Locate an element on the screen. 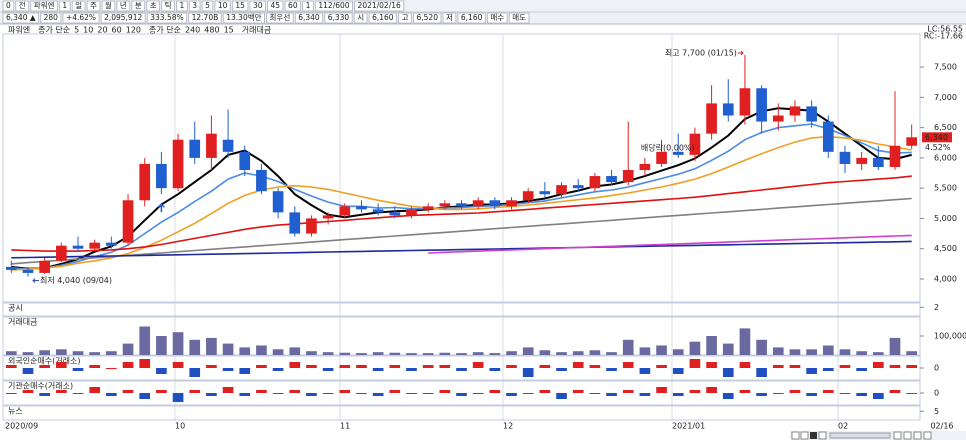 Image resolution: width=966 pixels, height=440 pixels. toolbar-text: 1 is located at coordinates (182, 5).